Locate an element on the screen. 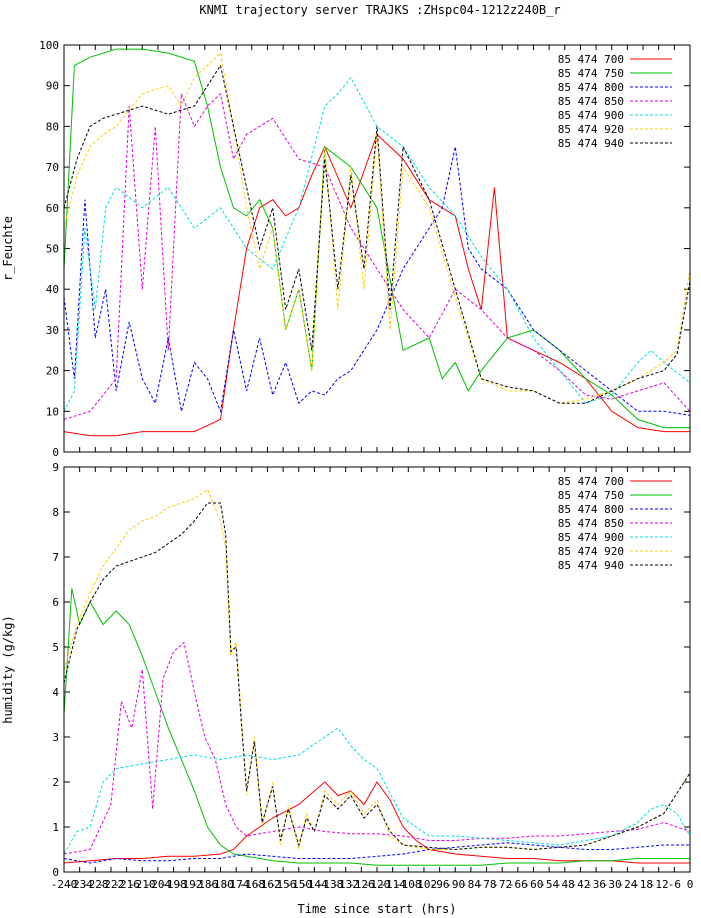  x-tick-label: -228 is located at coordinates (95, 884).